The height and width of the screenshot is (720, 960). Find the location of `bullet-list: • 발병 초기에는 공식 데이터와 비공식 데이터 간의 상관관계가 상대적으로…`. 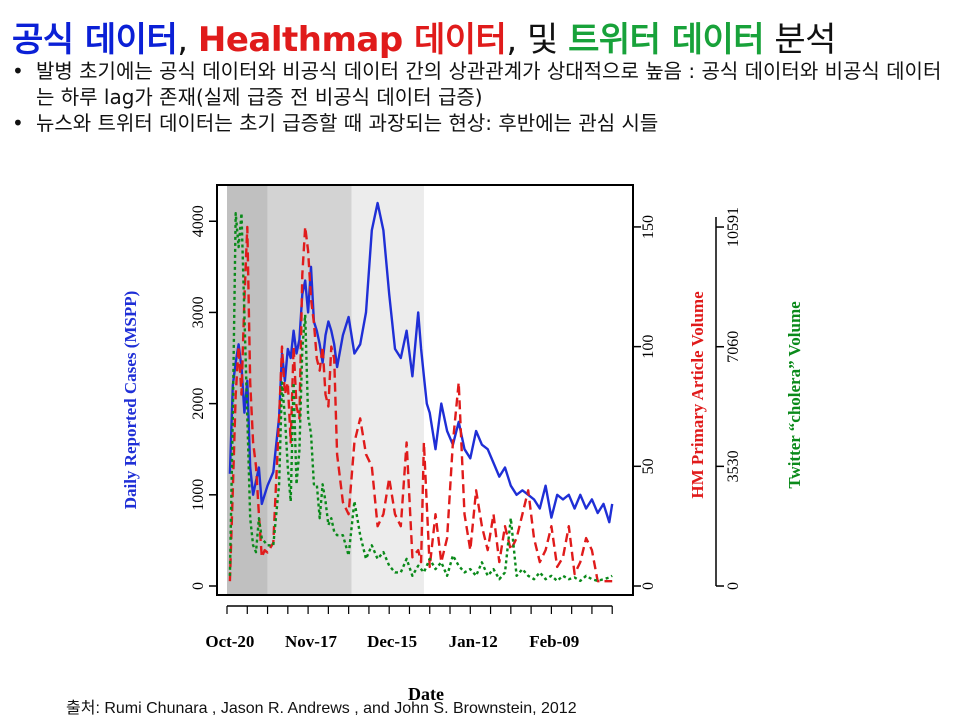

bullet-list: • 발병 초기에는 공식 데이터와 비공식 데이터 간의 상관관계가 상대적으로… is located at coordinates (482, 97).